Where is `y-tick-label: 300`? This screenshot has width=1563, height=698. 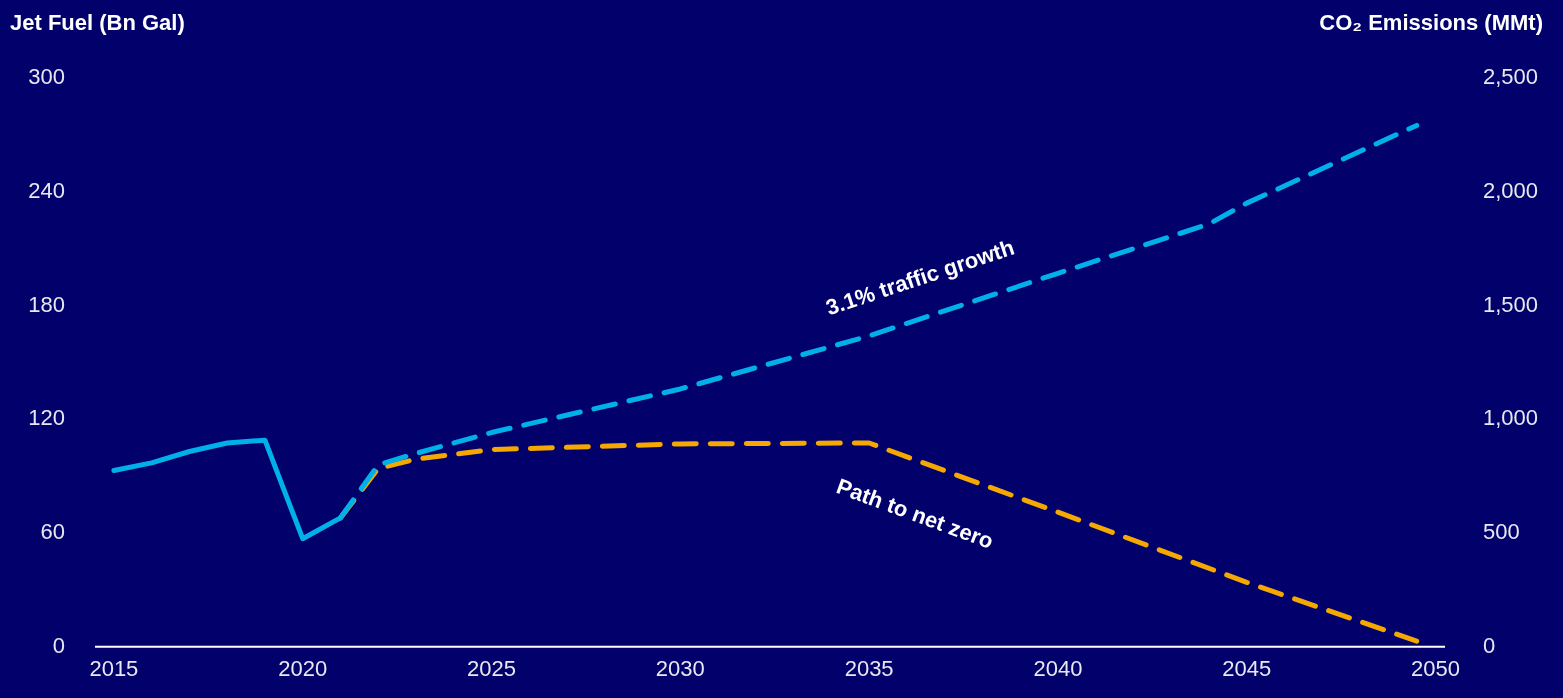 y-tick-label: 300 is located at coordinates (46, 77).